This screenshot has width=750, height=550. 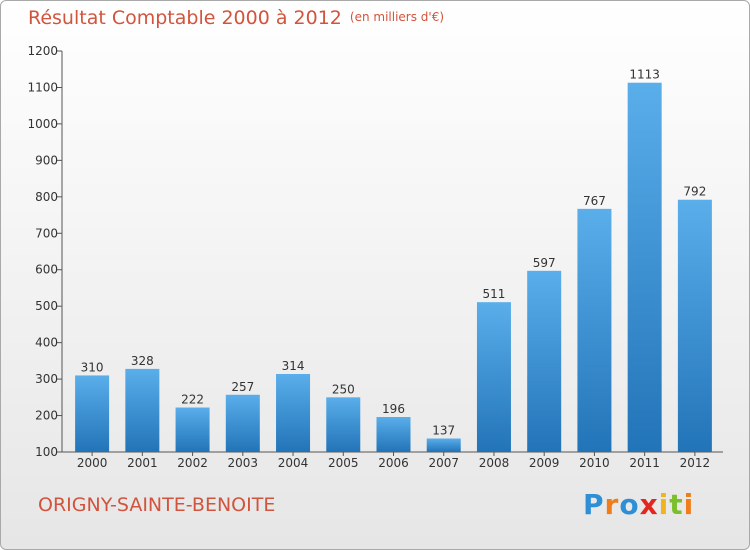 I want to click on x-tick-label: 2008, so click(x=494, y=463).